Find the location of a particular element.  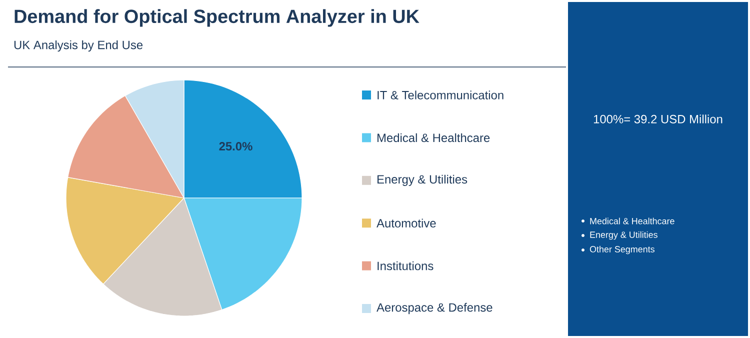

data-label: 25.0% is located at coordinates (235, 146).